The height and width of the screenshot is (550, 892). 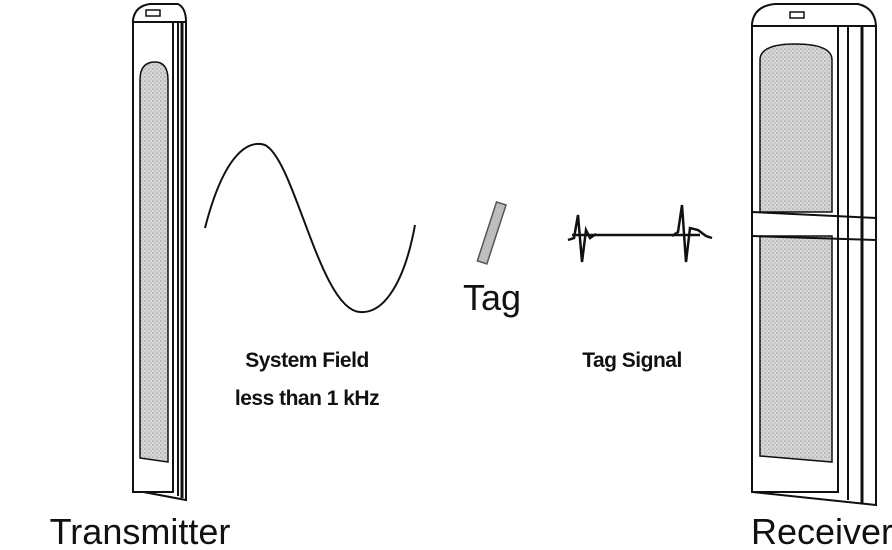 What do you see at coordinates (632, 360) in the screenshot?
I see `tag-signal-label: Tag Signal` at bounding box center [632, 360].